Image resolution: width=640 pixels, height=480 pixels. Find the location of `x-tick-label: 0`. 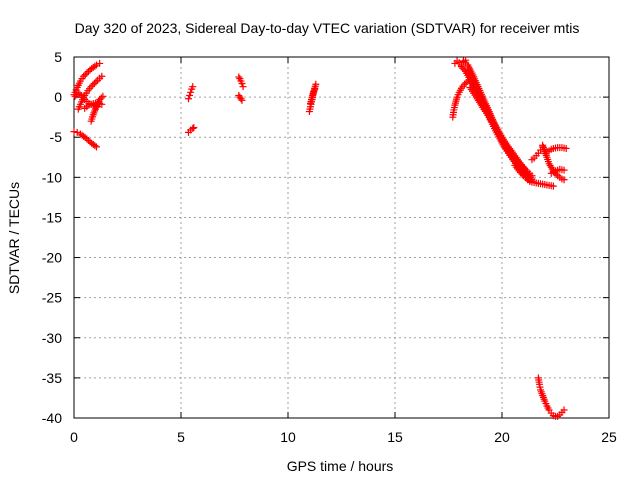

x-tick-label: 0 is located at coordinates (74, 437).